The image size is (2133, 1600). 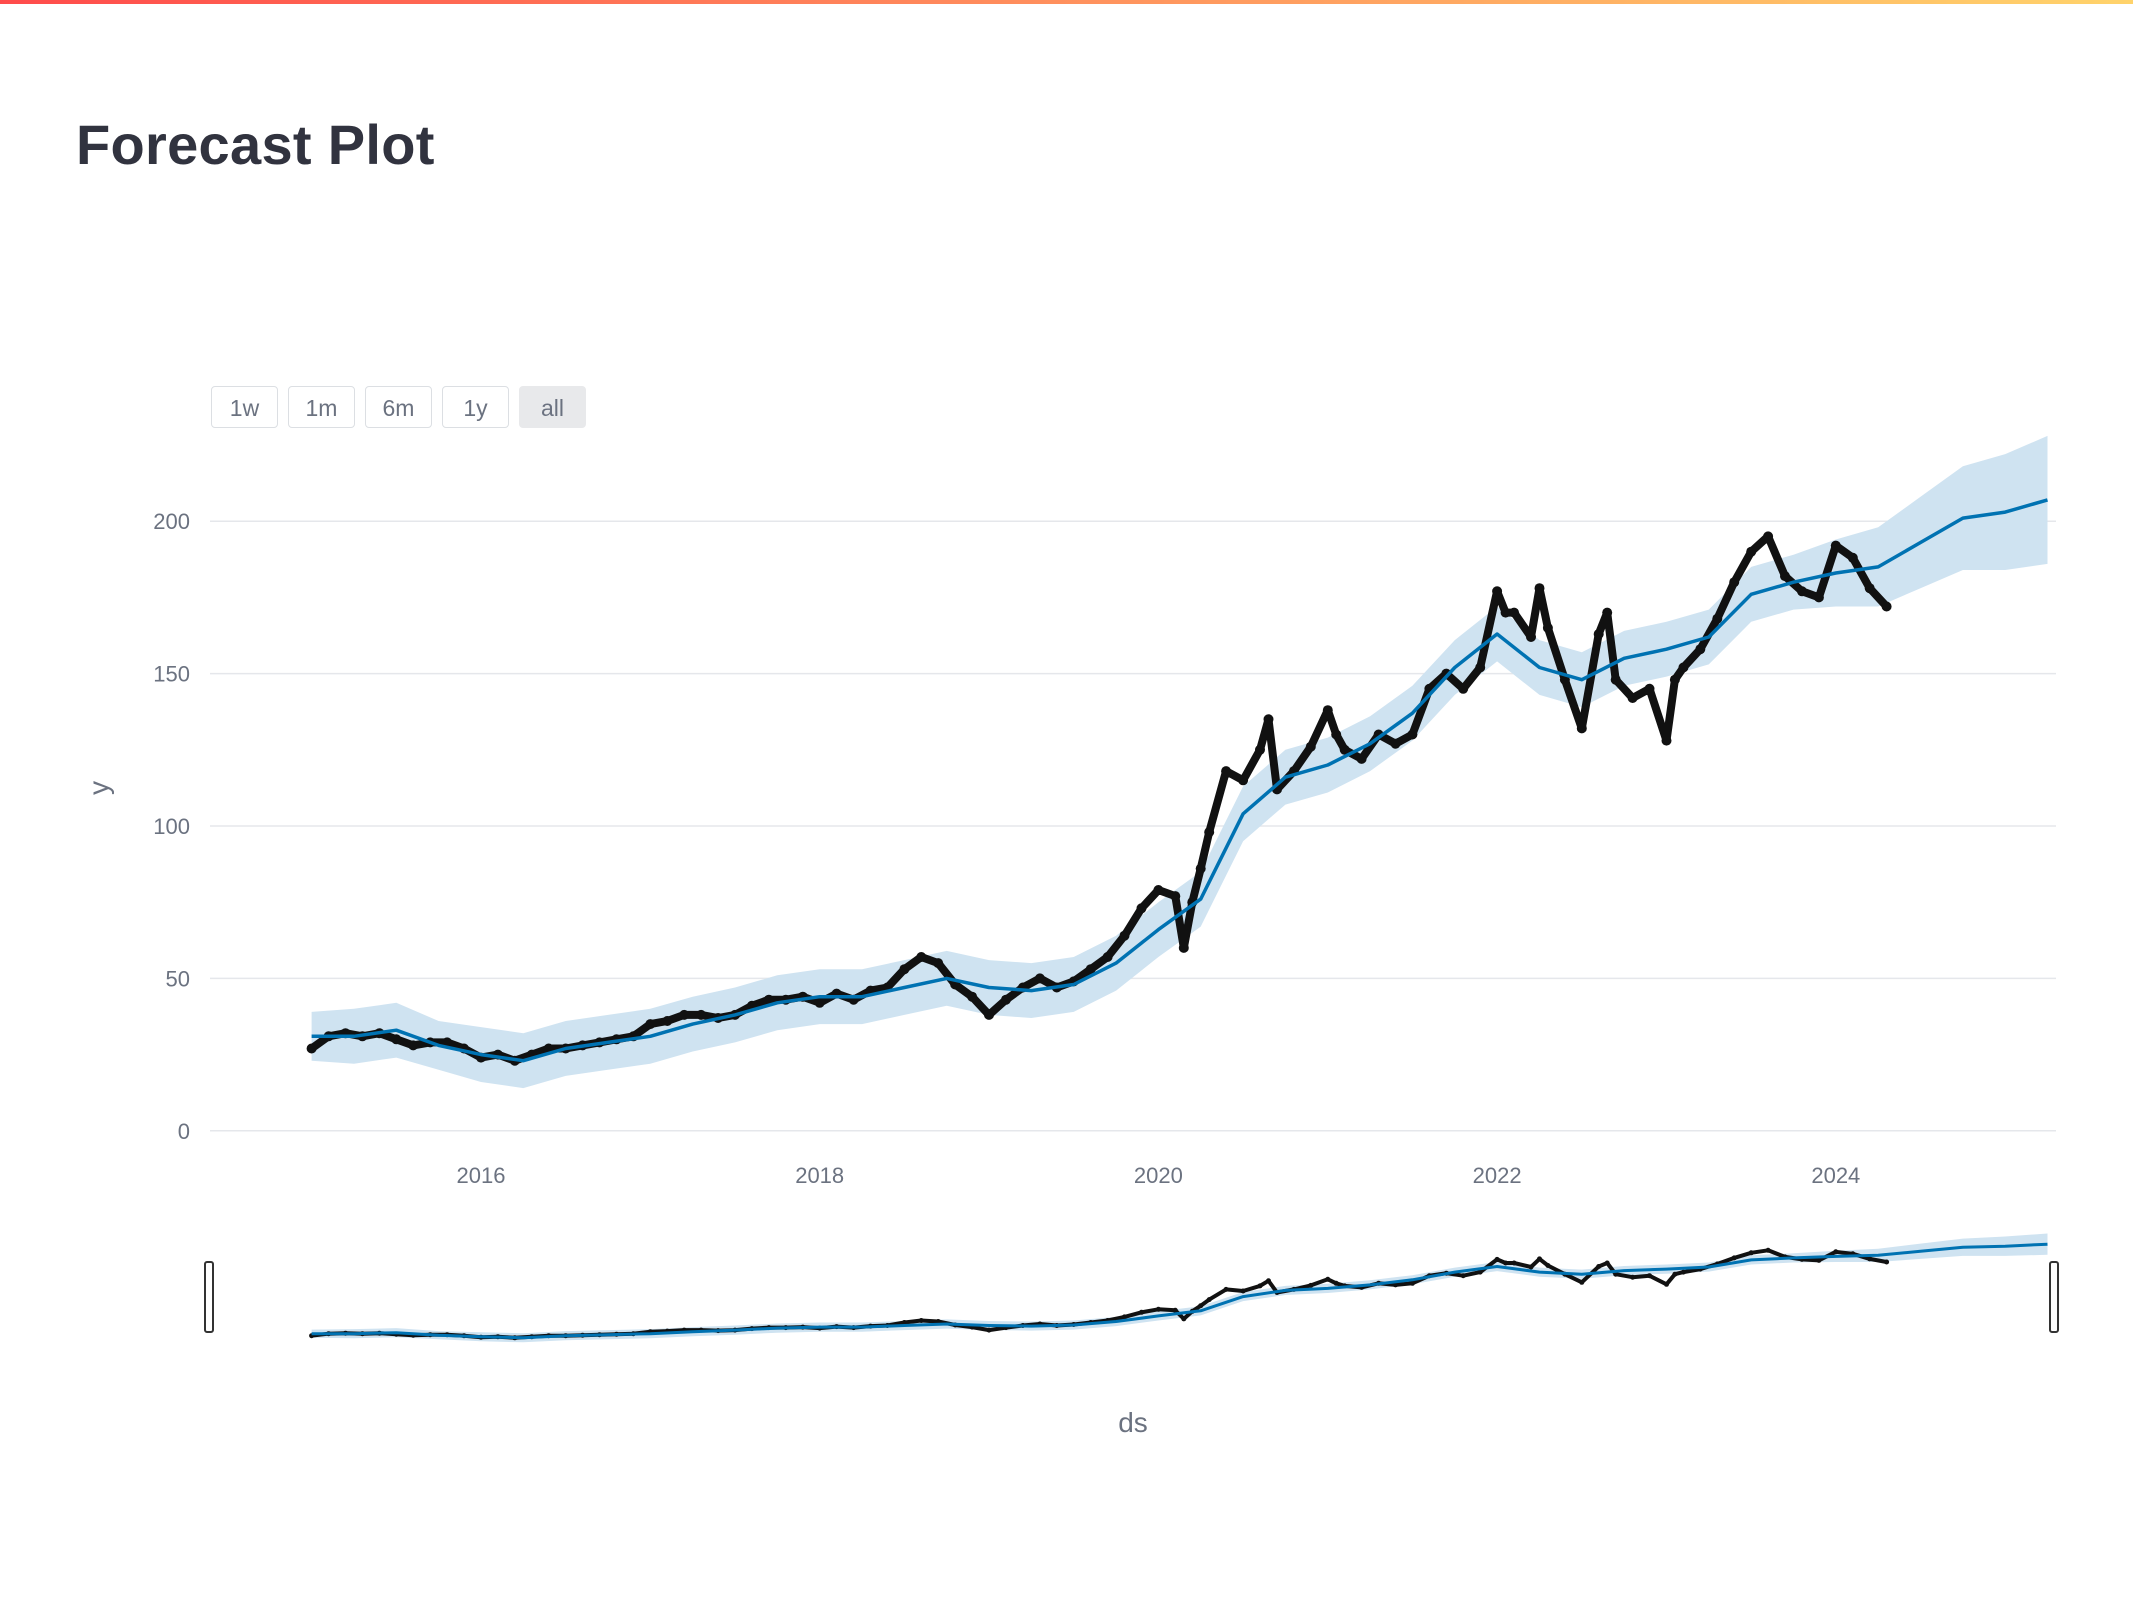 What do you see at coordinates (475, 407) in the screenshot?
I see `range-button-1y: 1y` at bounding box center [475, 407].